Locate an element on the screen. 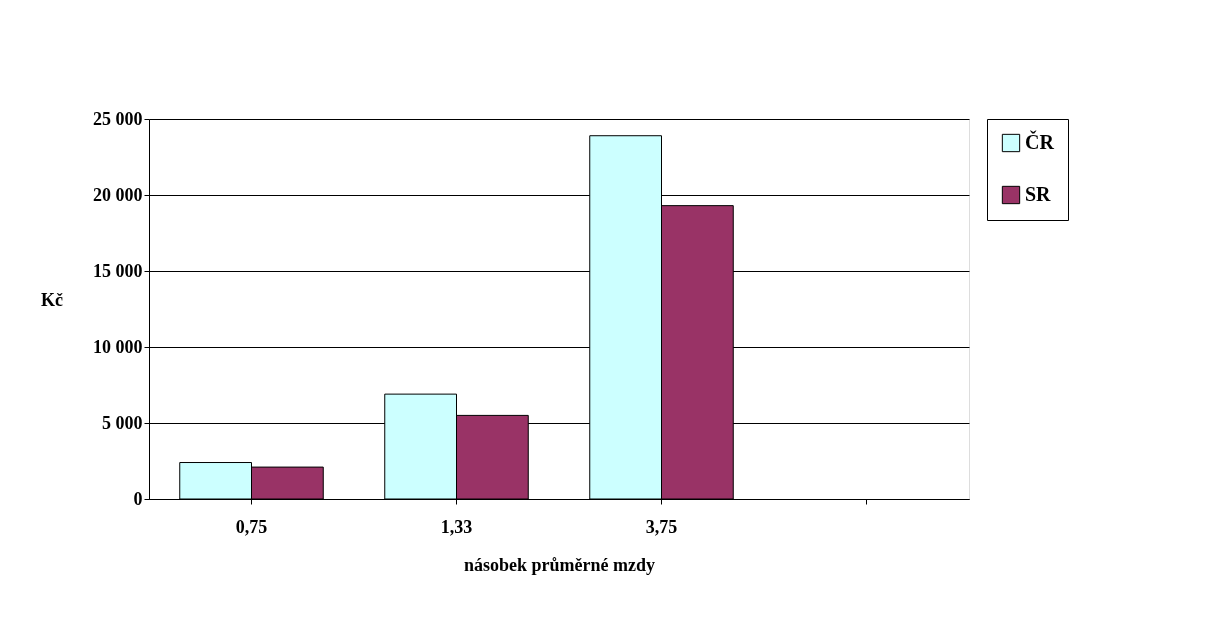 The width and height of the screenshot is (1215, 624). legend-label: ČR is located at coordinates (1040, 141).